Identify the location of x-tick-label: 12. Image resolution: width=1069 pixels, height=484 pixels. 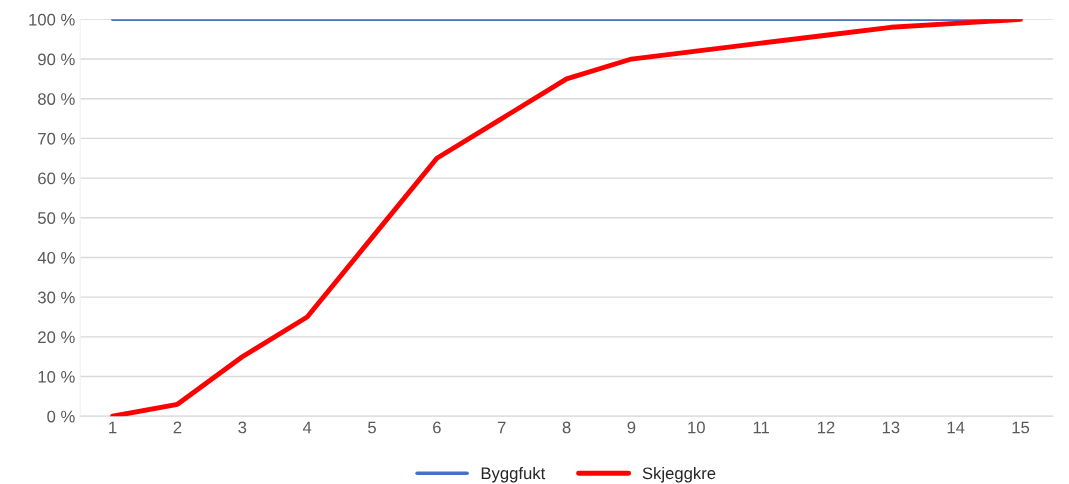
(826, 427).